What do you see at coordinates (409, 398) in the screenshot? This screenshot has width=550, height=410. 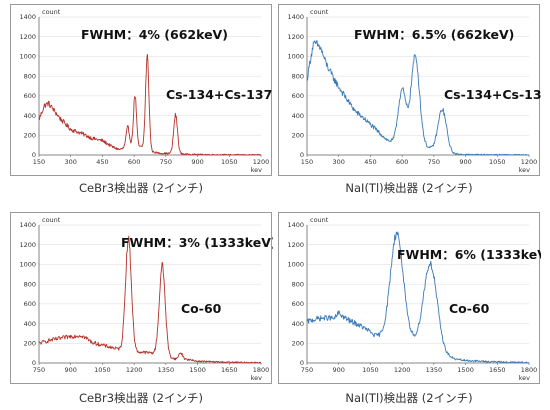 I see `caption-nai-co: NaI(Tl)検出器 (2インチ)` at bounding box center [409, 398].